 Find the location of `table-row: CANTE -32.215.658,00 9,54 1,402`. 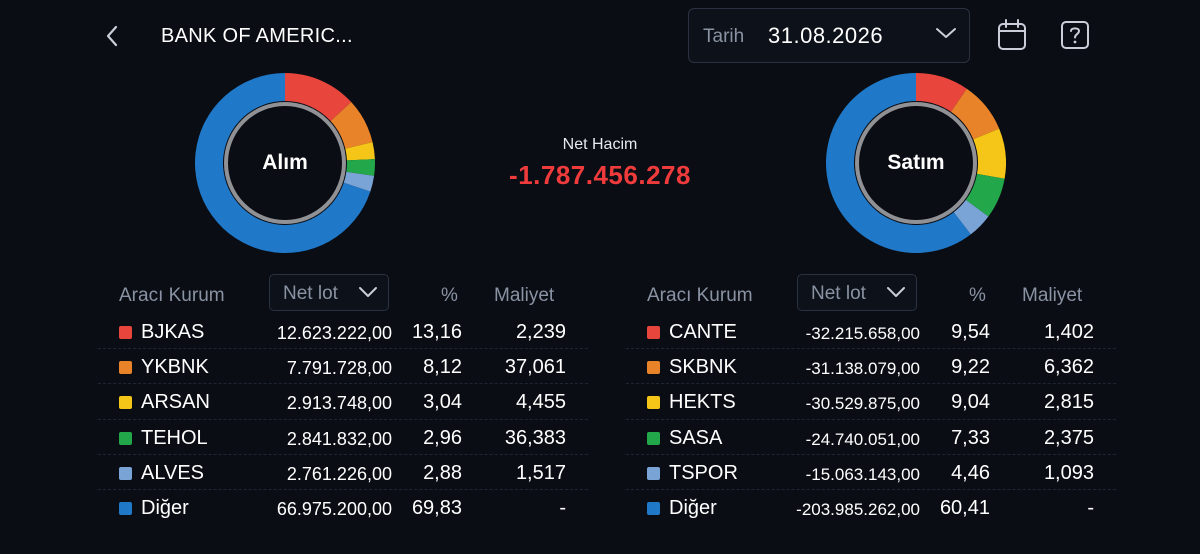

table-row: CANTE -32.215.658,00 9,54 1,402 is located at coordinates (871, 332).